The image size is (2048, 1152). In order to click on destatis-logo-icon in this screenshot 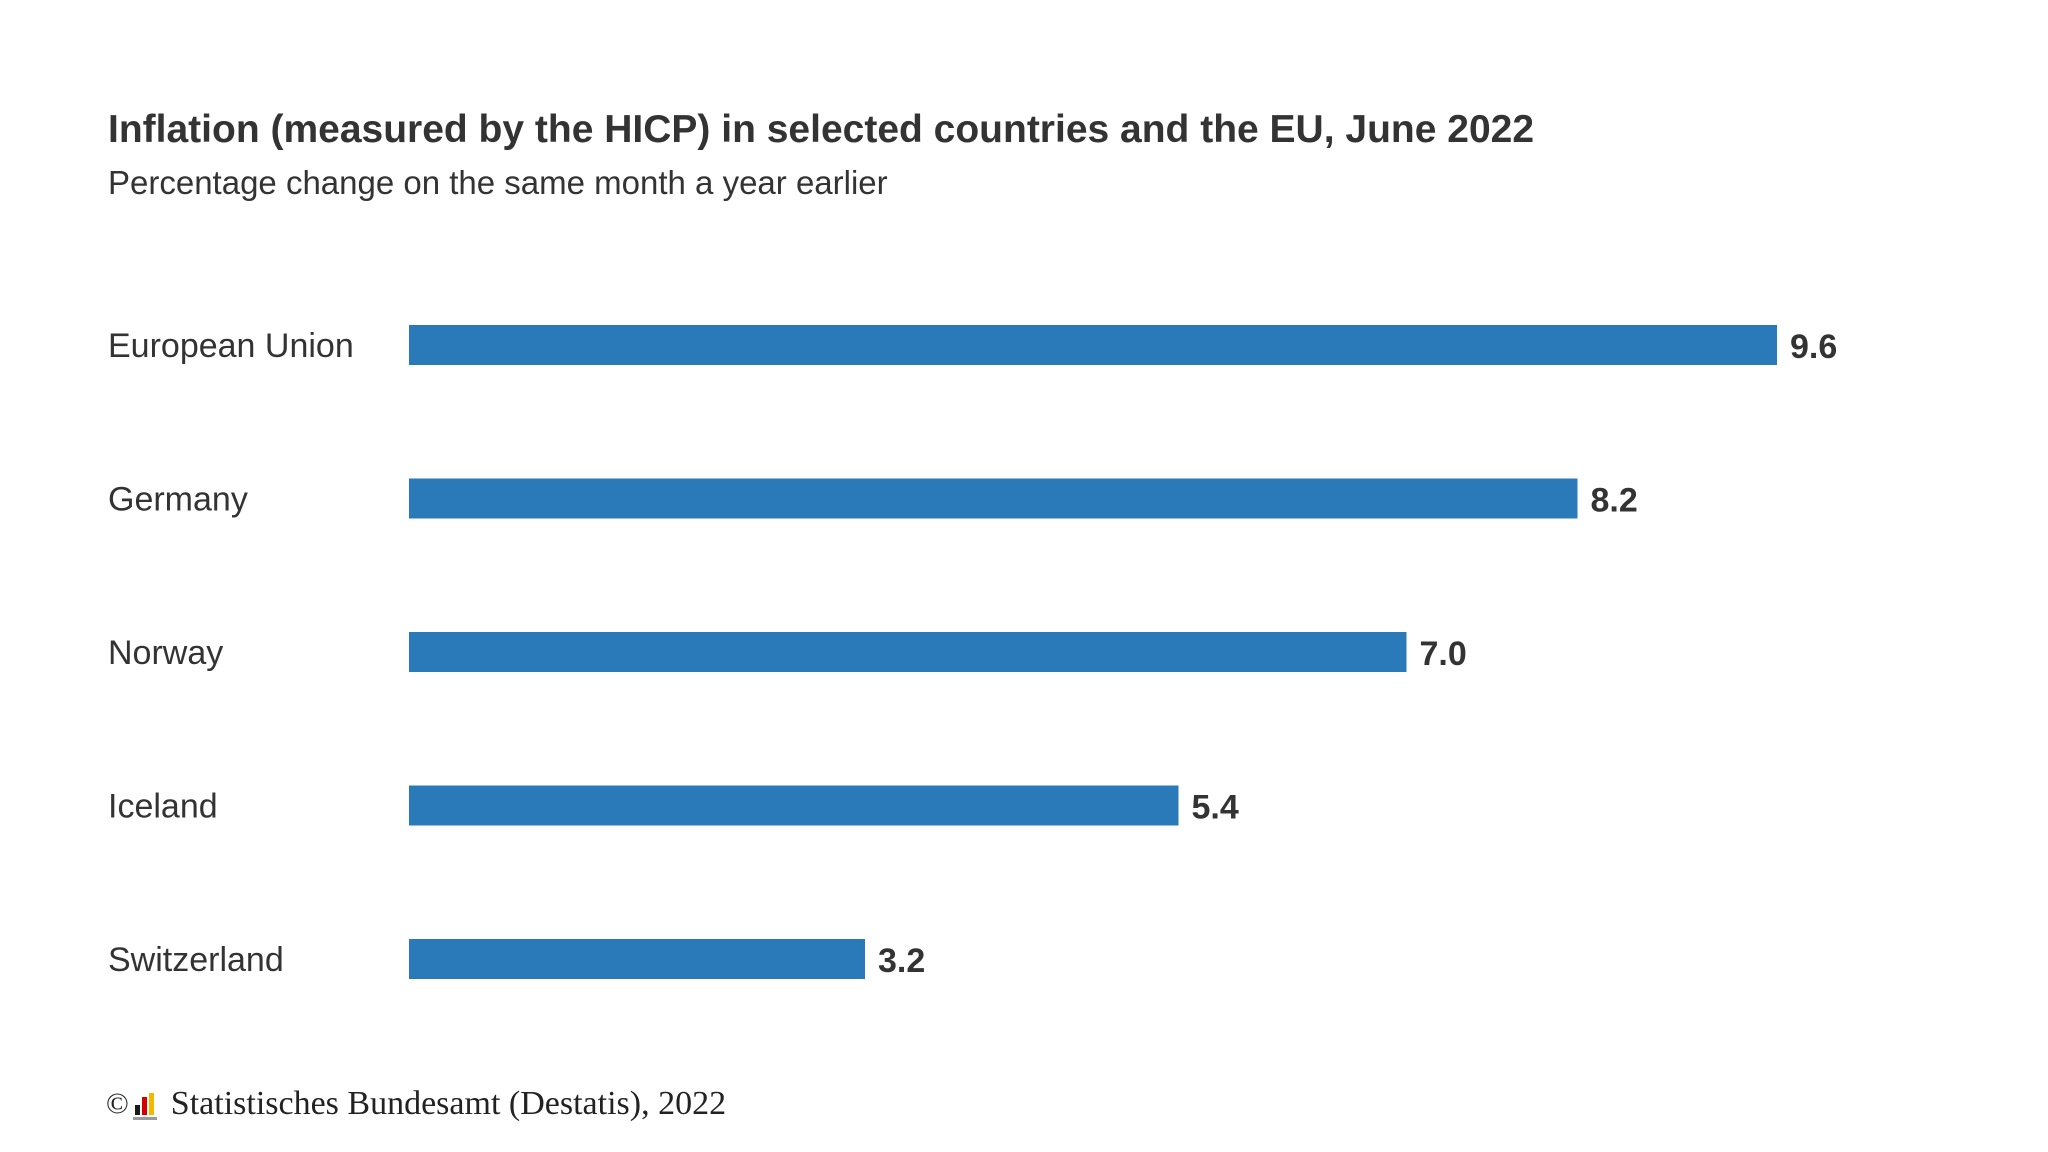, I will do `click(144, 1106)`.